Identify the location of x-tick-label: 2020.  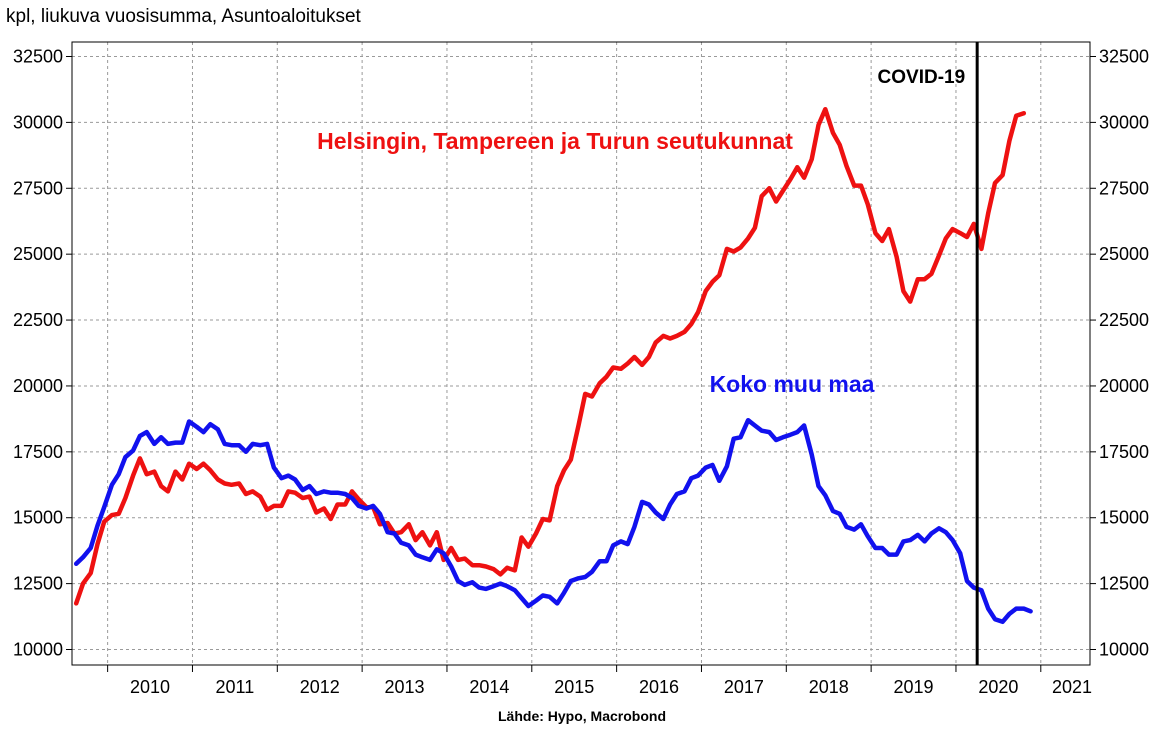
(998, 687).